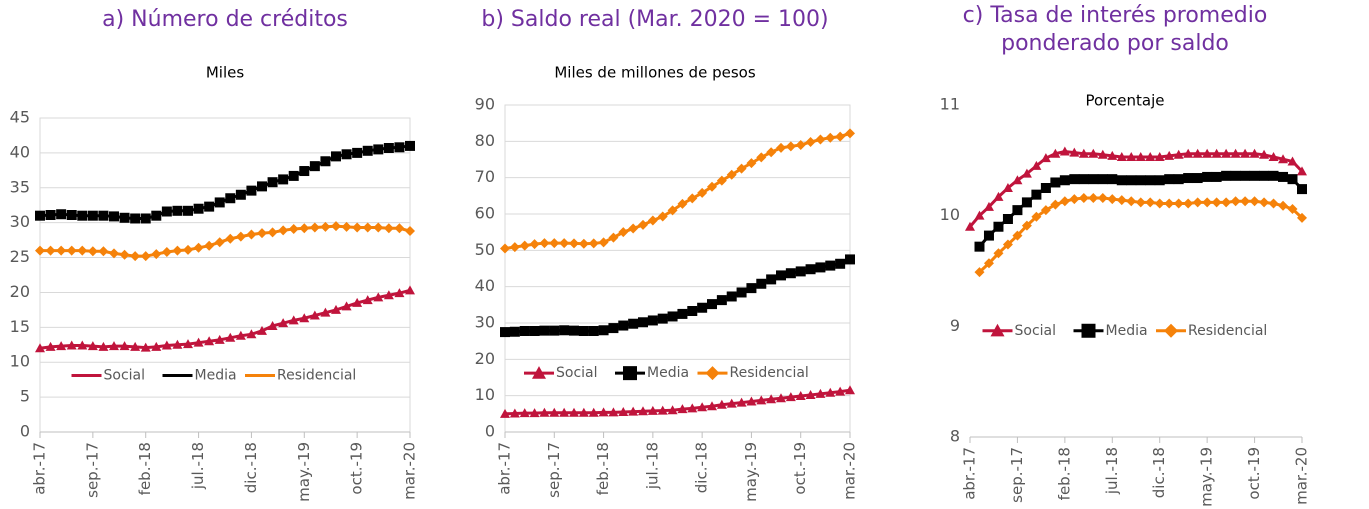 The height and width of the screenshot is (509, 1369). What do you see at coordinates (485, 176) in the screenshot?
I see `y-tick-label: 70` at bounding box center [485, 176].